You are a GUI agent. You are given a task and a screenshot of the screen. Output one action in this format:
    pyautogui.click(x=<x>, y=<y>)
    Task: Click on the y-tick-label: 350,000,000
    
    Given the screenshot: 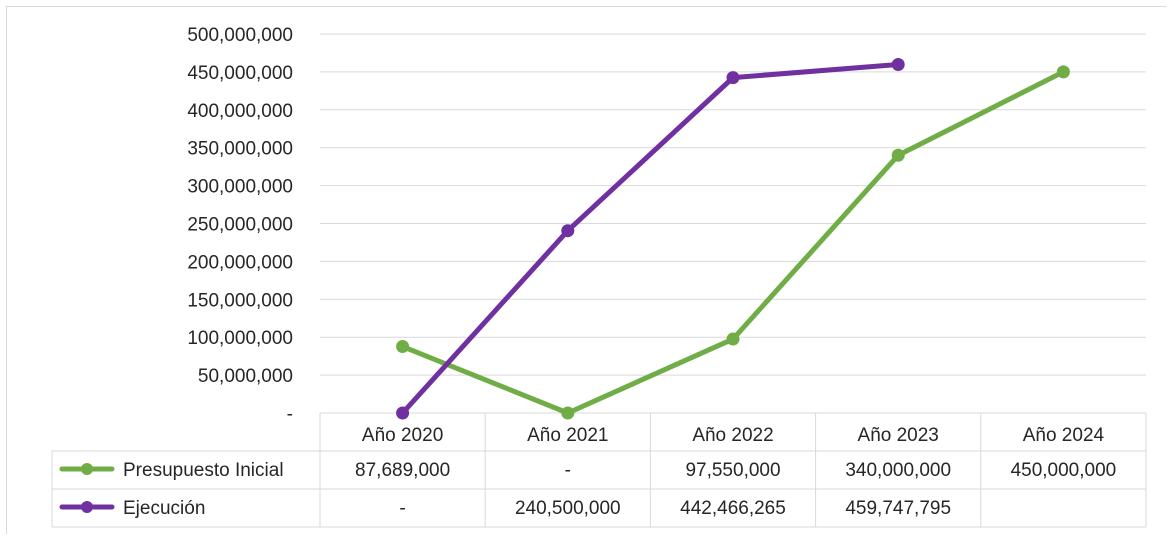 What is the action you would take?
    pyautogui.click(x=240, y=149)
    